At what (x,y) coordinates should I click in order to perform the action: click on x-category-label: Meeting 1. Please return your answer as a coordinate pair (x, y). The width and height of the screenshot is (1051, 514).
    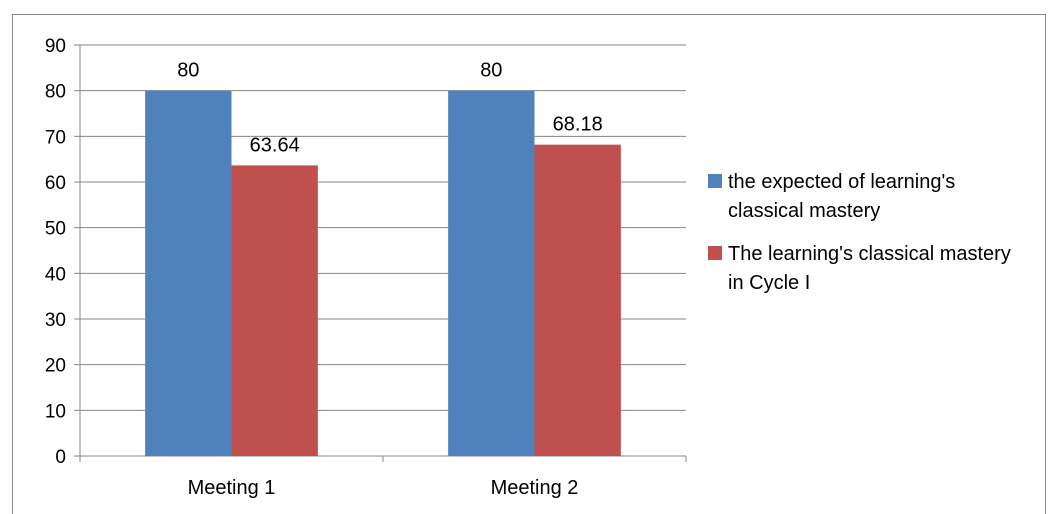
    Looking at the image, I should click on (232, 488).